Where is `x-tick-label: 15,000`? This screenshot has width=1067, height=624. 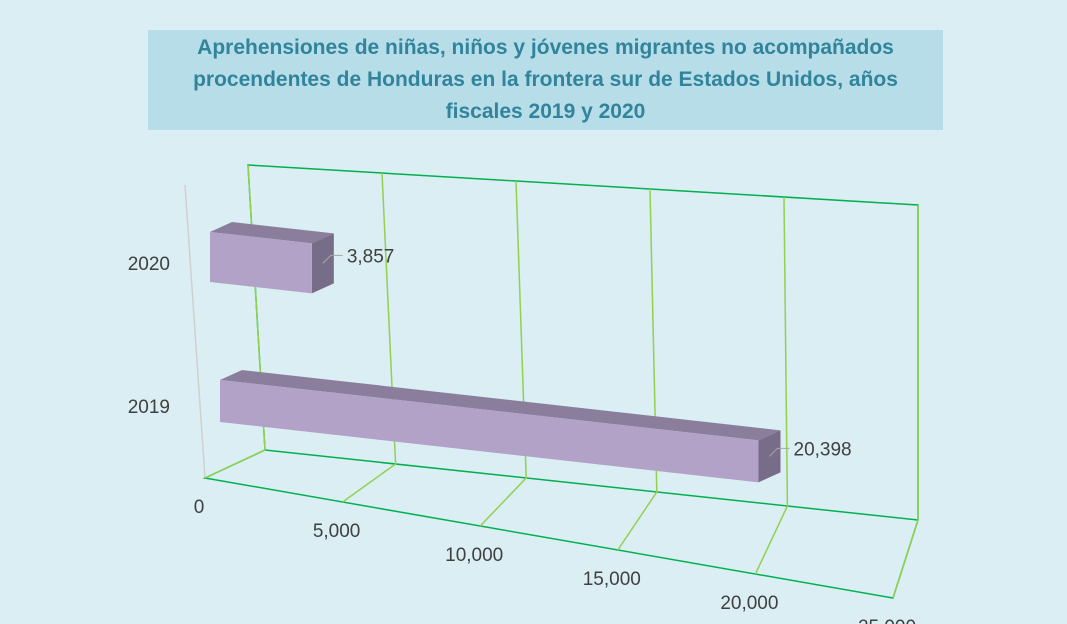 x-tick-label: 15,000 is located at coordinates (612, 579).